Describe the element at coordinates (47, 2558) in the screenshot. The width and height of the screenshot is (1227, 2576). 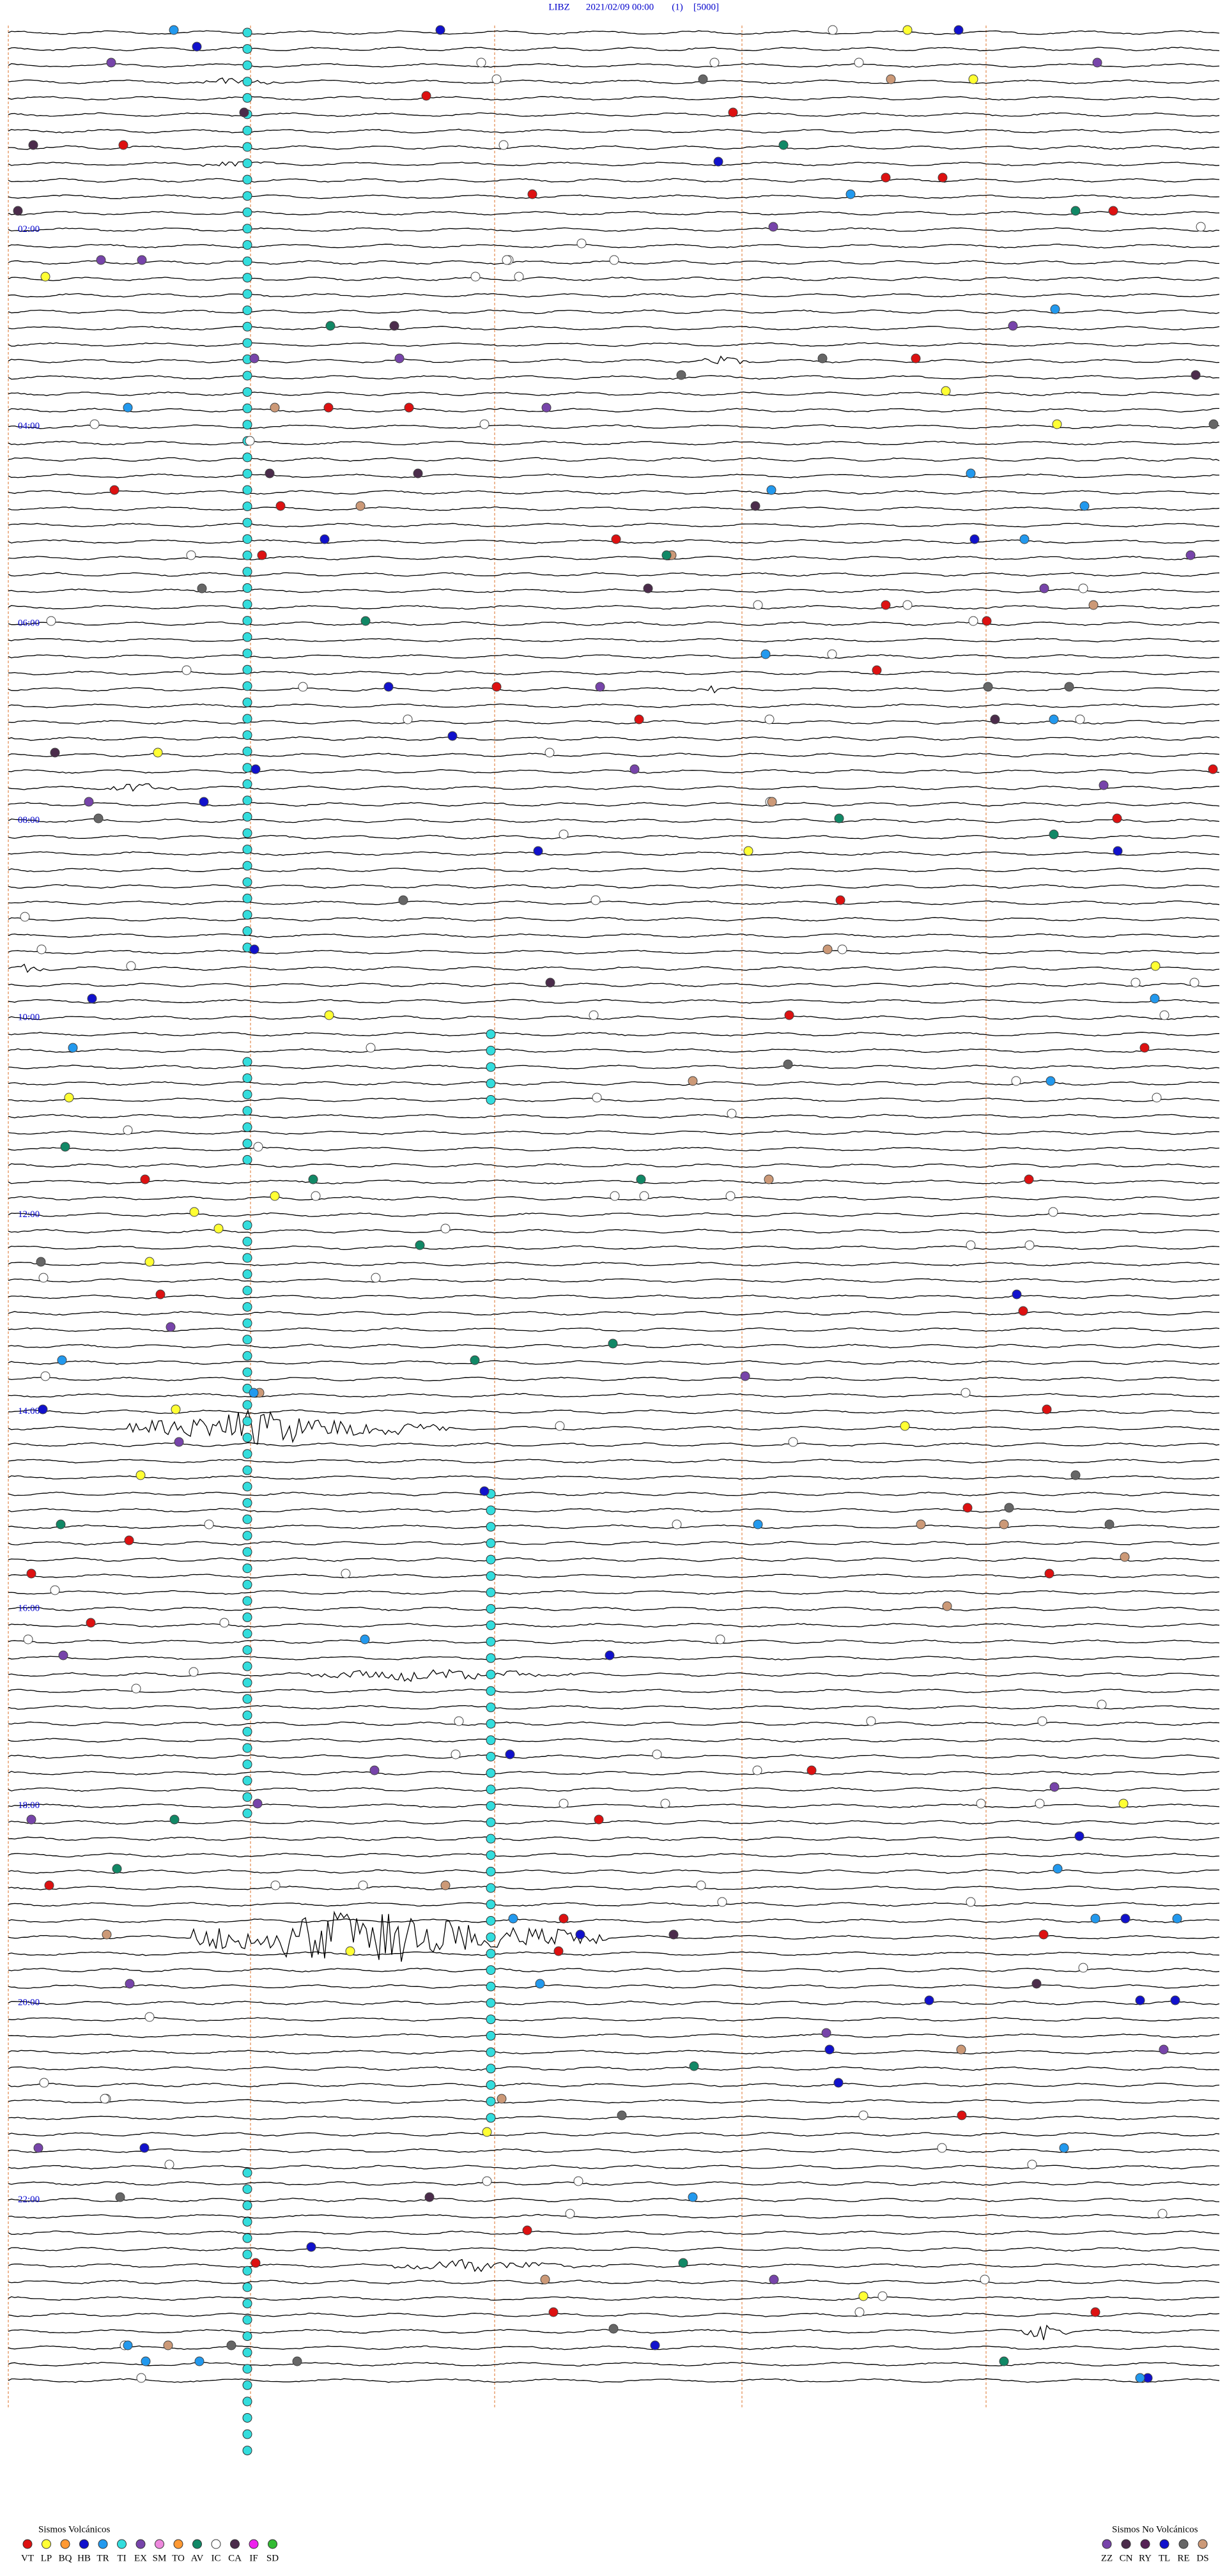
I see `legend-code: LP` at that location.